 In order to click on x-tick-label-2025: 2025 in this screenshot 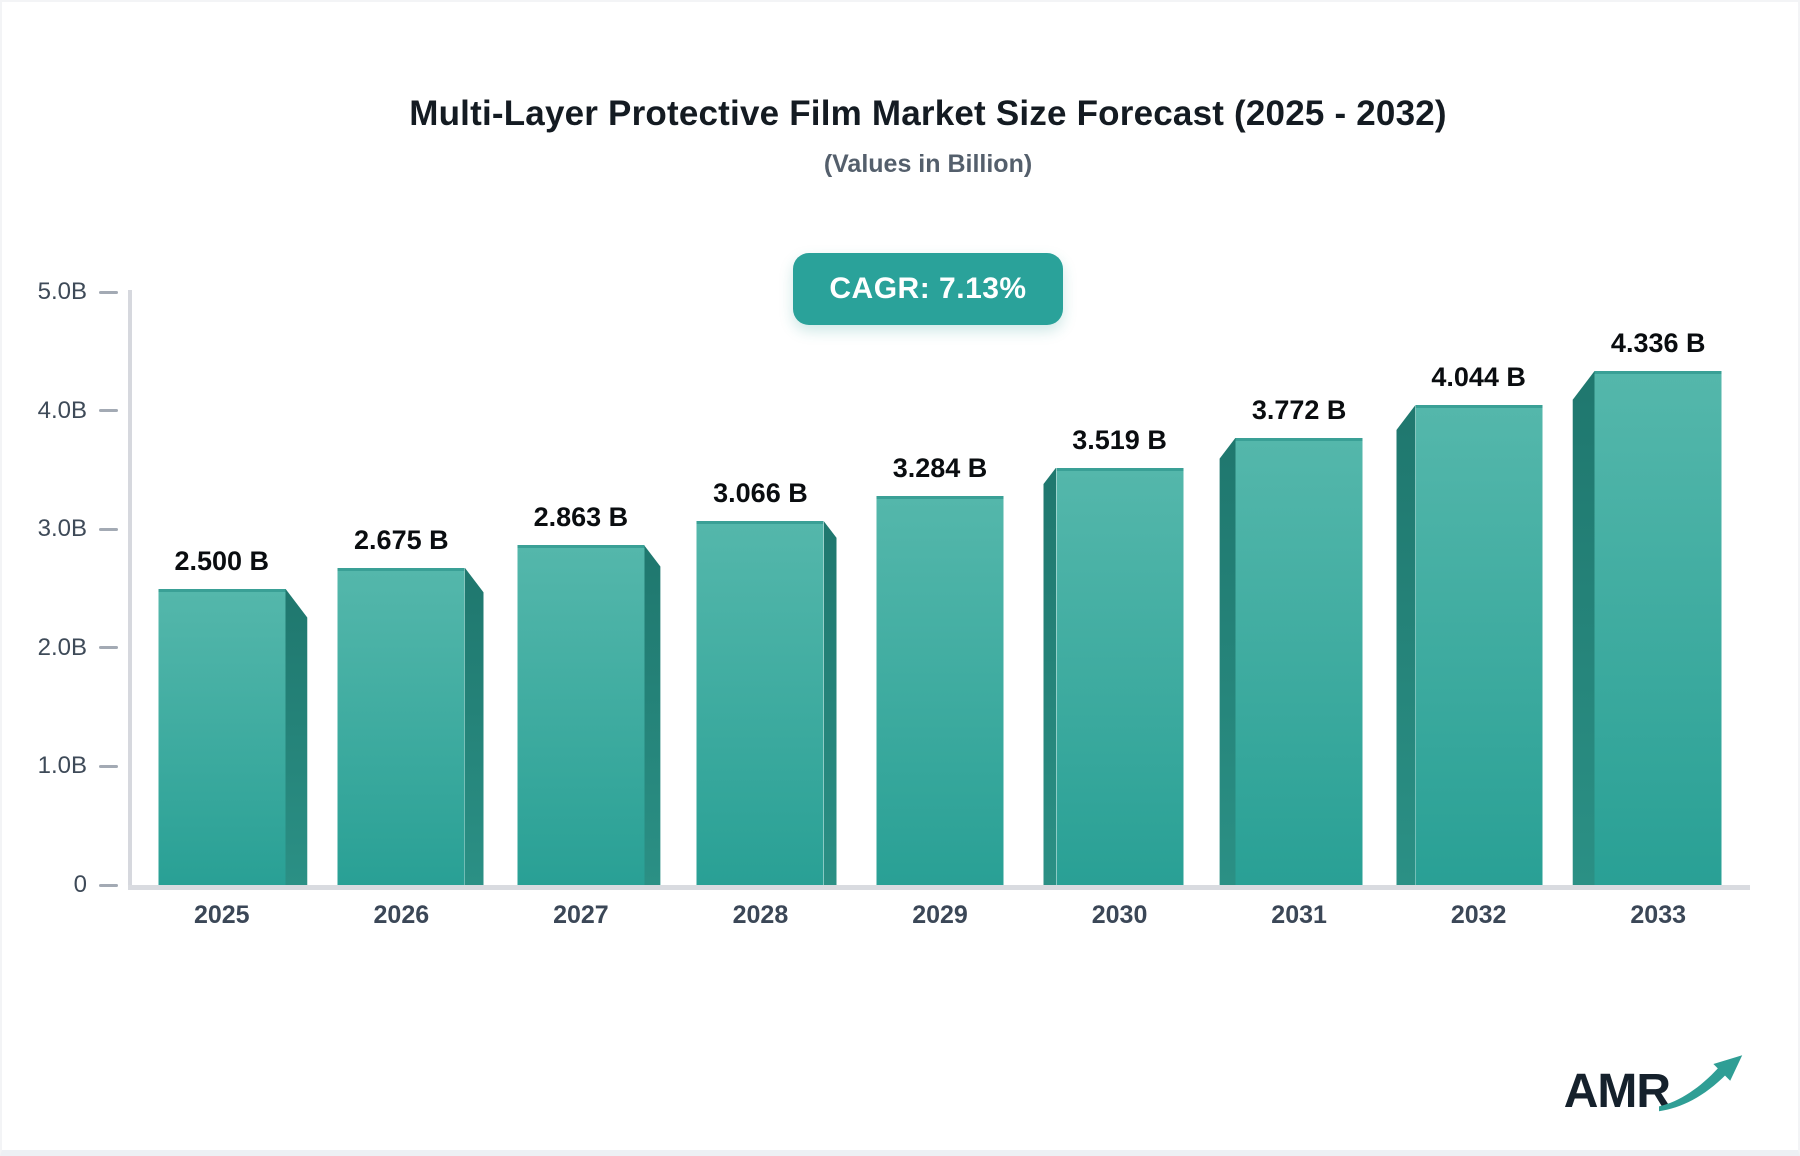, I will do `click(221, 915)`.